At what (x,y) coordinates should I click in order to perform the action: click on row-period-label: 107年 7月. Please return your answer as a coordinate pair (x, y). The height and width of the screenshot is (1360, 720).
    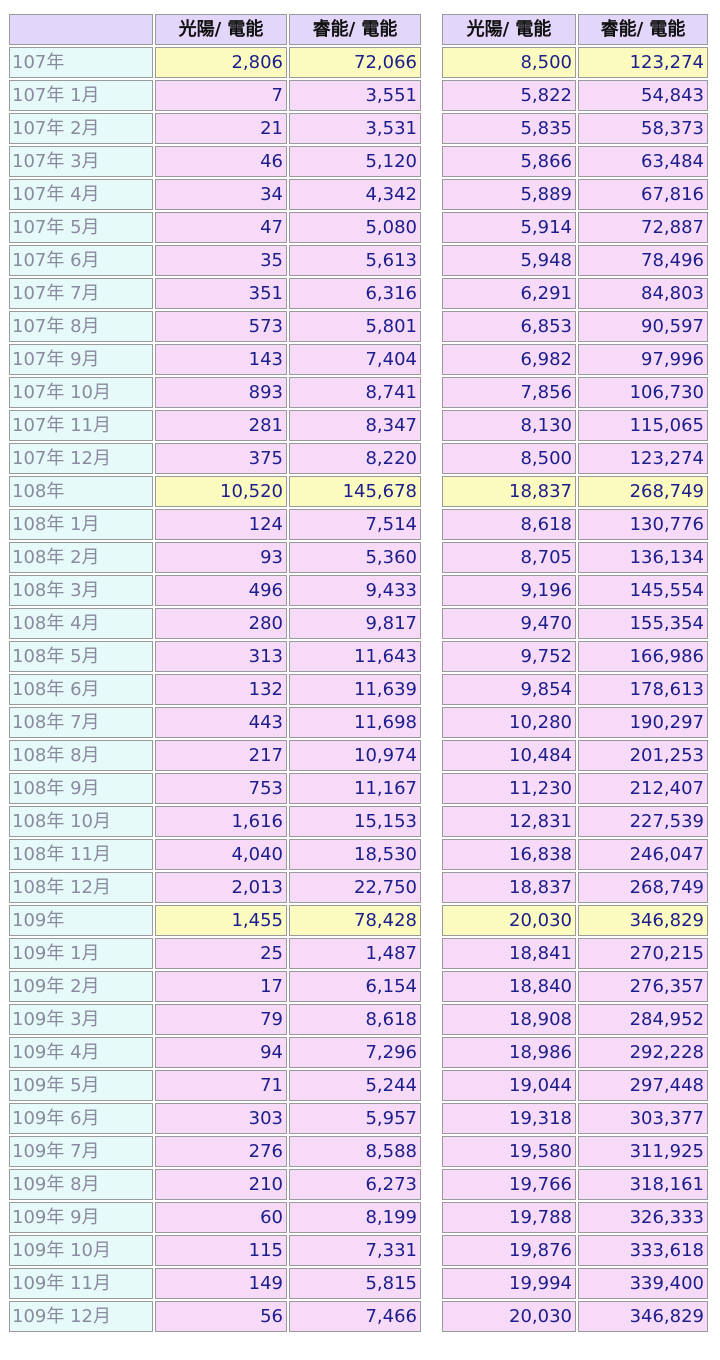
    Looking at the image, I should click on (81, 293).